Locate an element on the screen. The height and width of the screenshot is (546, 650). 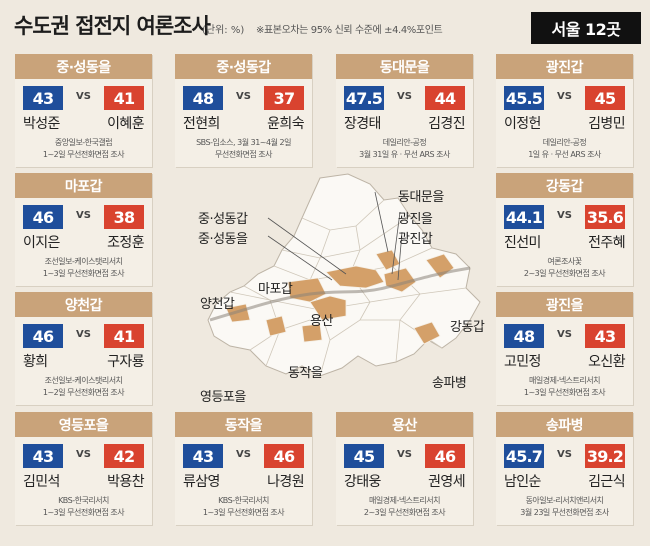
district-title: 용산 is located at coordinates (404, 424).